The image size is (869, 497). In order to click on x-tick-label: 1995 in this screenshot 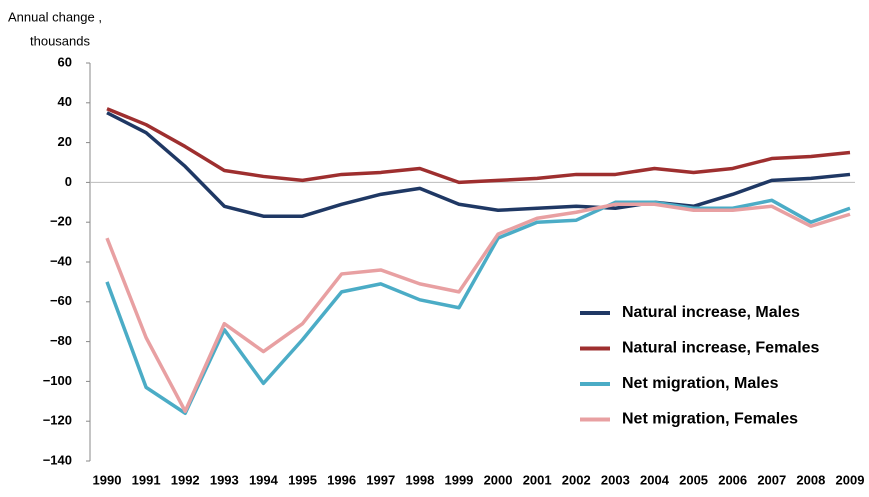, I will do `click(302, 479)`.